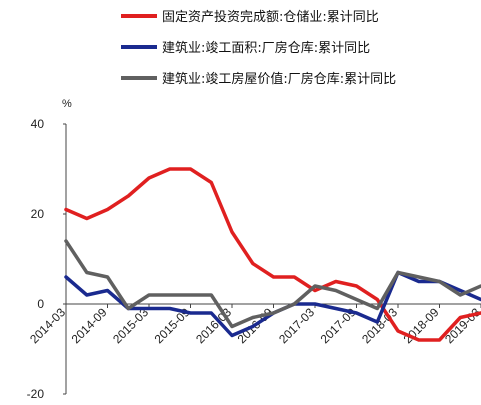 The width and height of the screenshot is (481, 405). Describe the element at coordinates (36, 394) in the screenshot. I see `y-tick-label-1: -20` at that location.